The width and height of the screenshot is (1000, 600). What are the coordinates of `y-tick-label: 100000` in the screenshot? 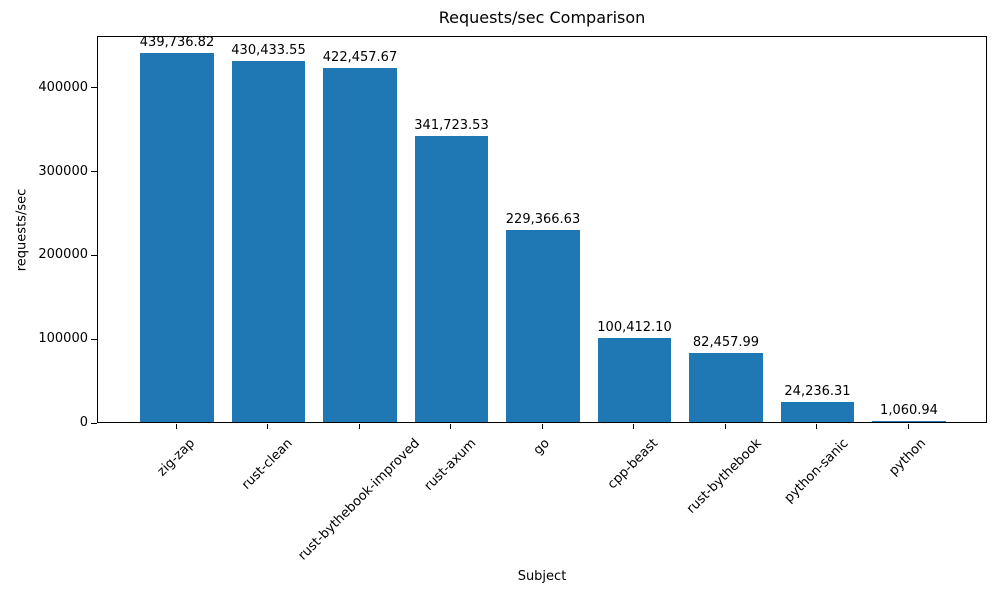 It's located at (63, 338).